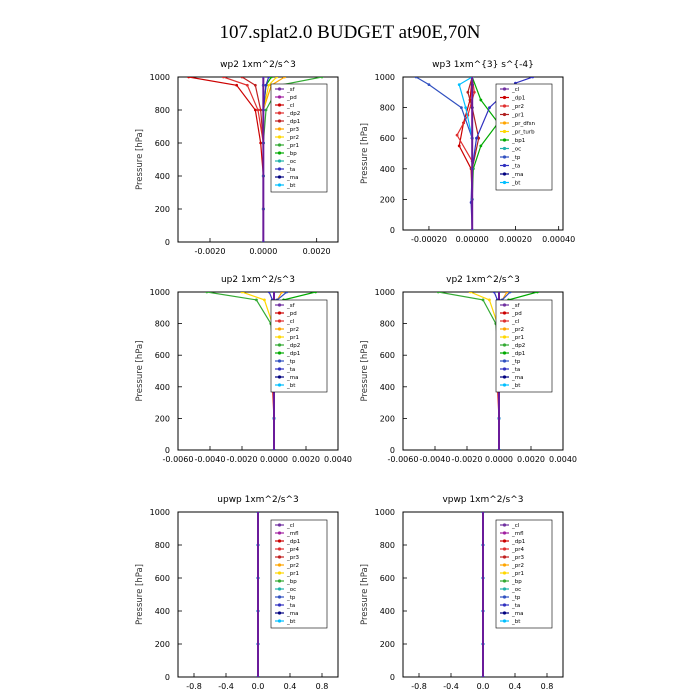 The width and height of the screenshot is (700, 700). Describe the element at coordinates (451, 686) in the screenshot. I see `x-tick-label: -0.4` at that location.